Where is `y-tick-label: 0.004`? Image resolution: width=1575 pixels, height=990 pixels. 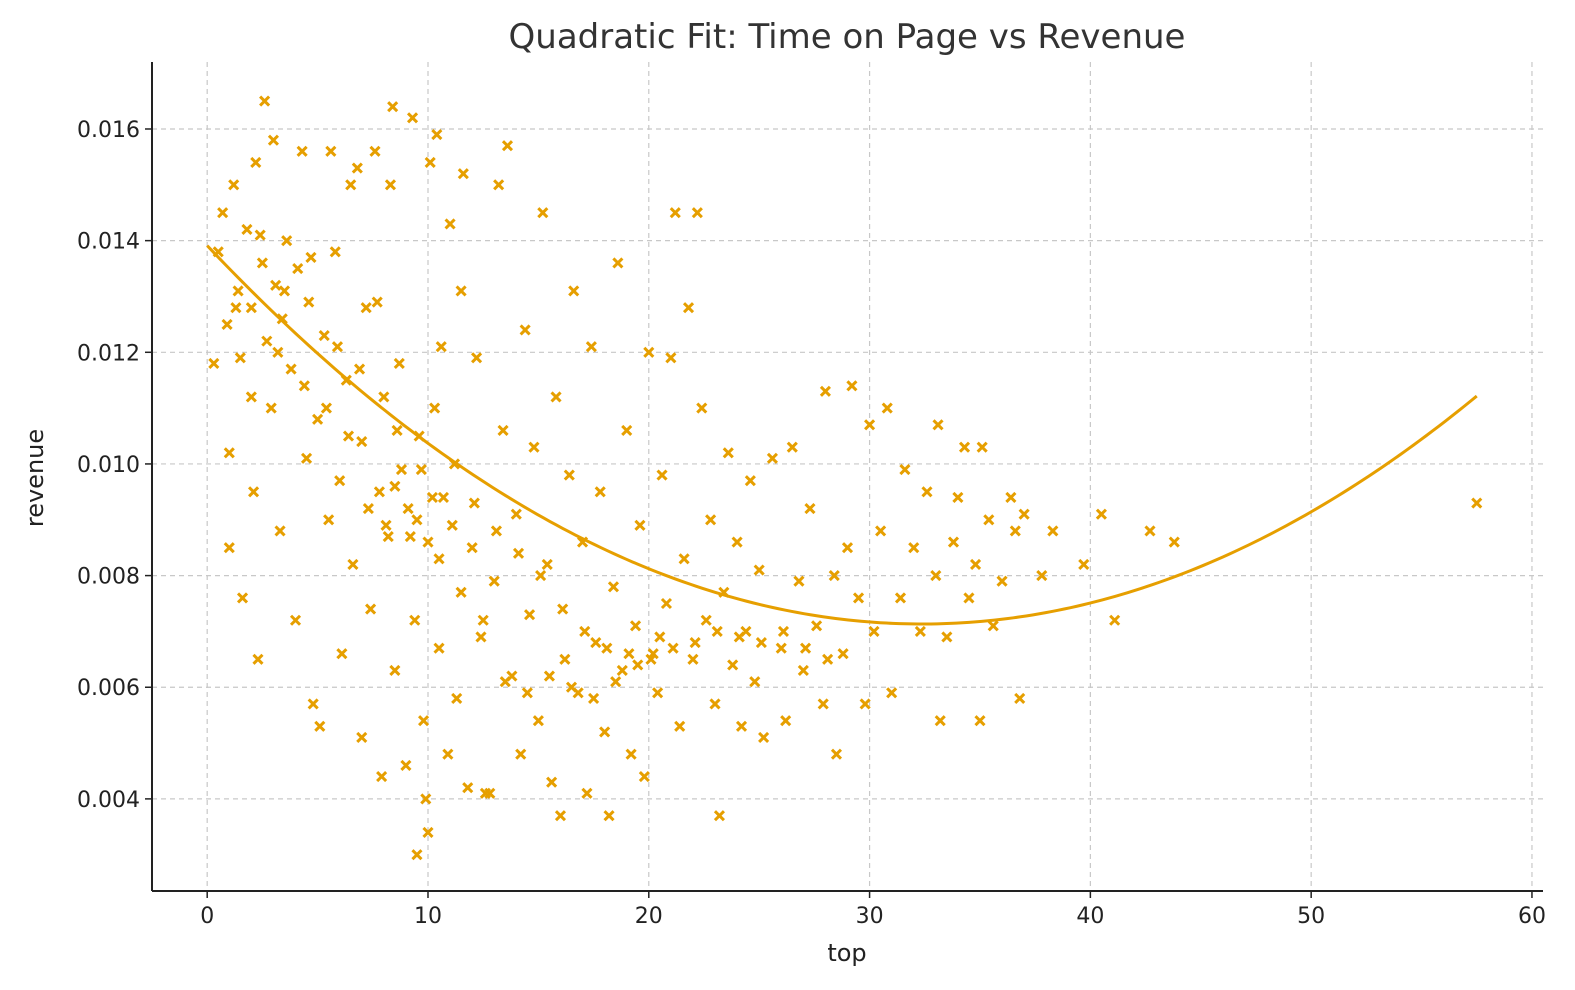 y-tick-label: 0.004 is located at coordinates (108, 800).